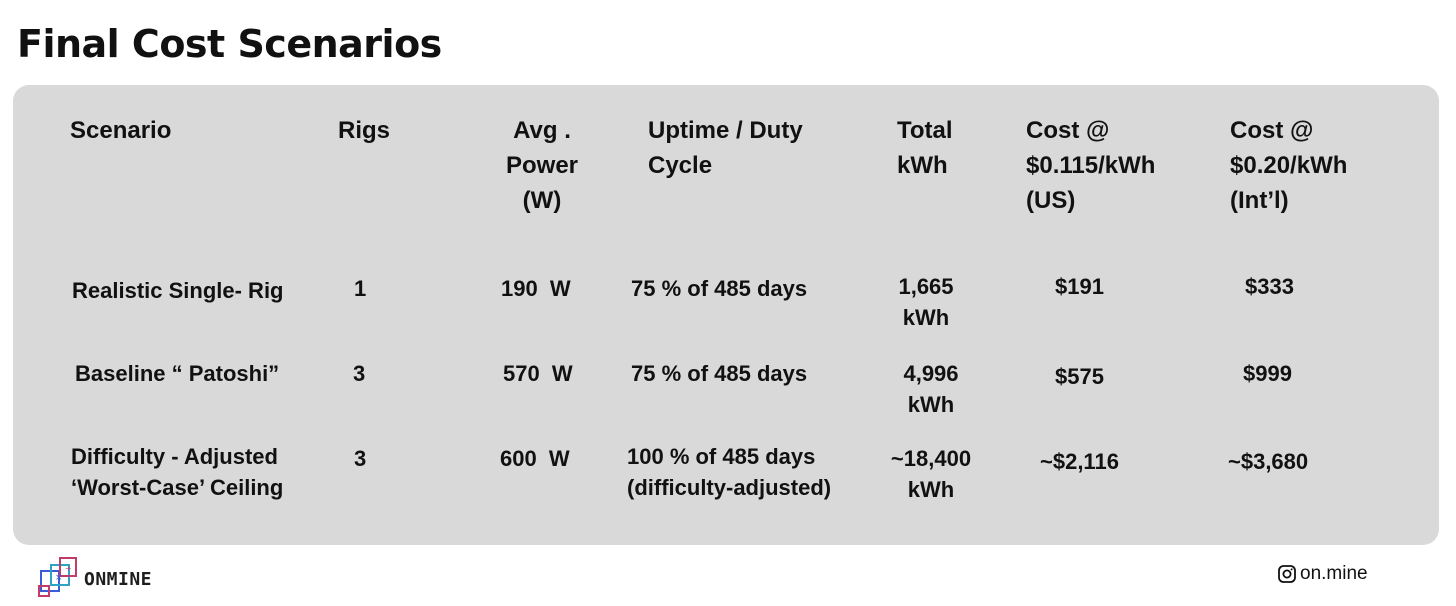  Describe the element at coordinates (931, 474) in the screenshot. I see `row3-kwh: ~18,400 kWh` at that location.